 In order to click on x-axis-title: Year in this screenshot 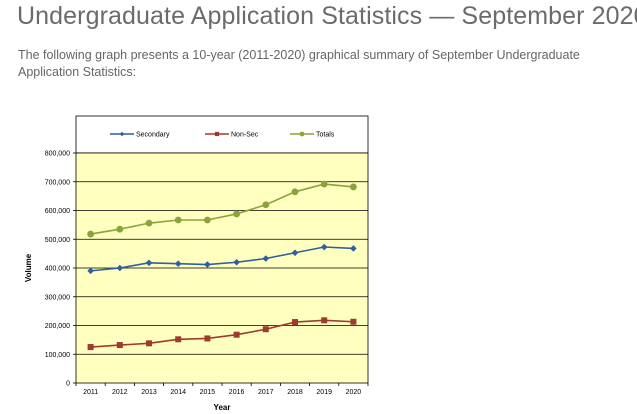, I will do `click(222, 407)`.